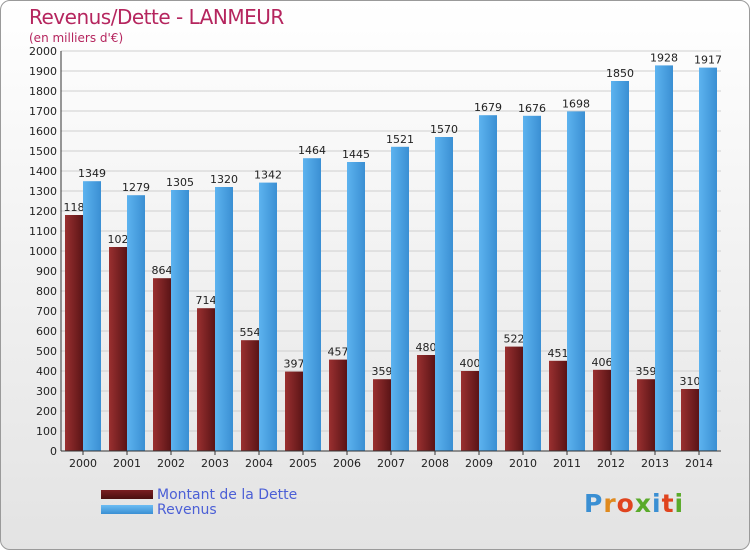 The image size is (750, 550). What do you see at coordinates (268, 175) in the screenshot?
I see `data-label: 1342` at bounding box center [268, 175].